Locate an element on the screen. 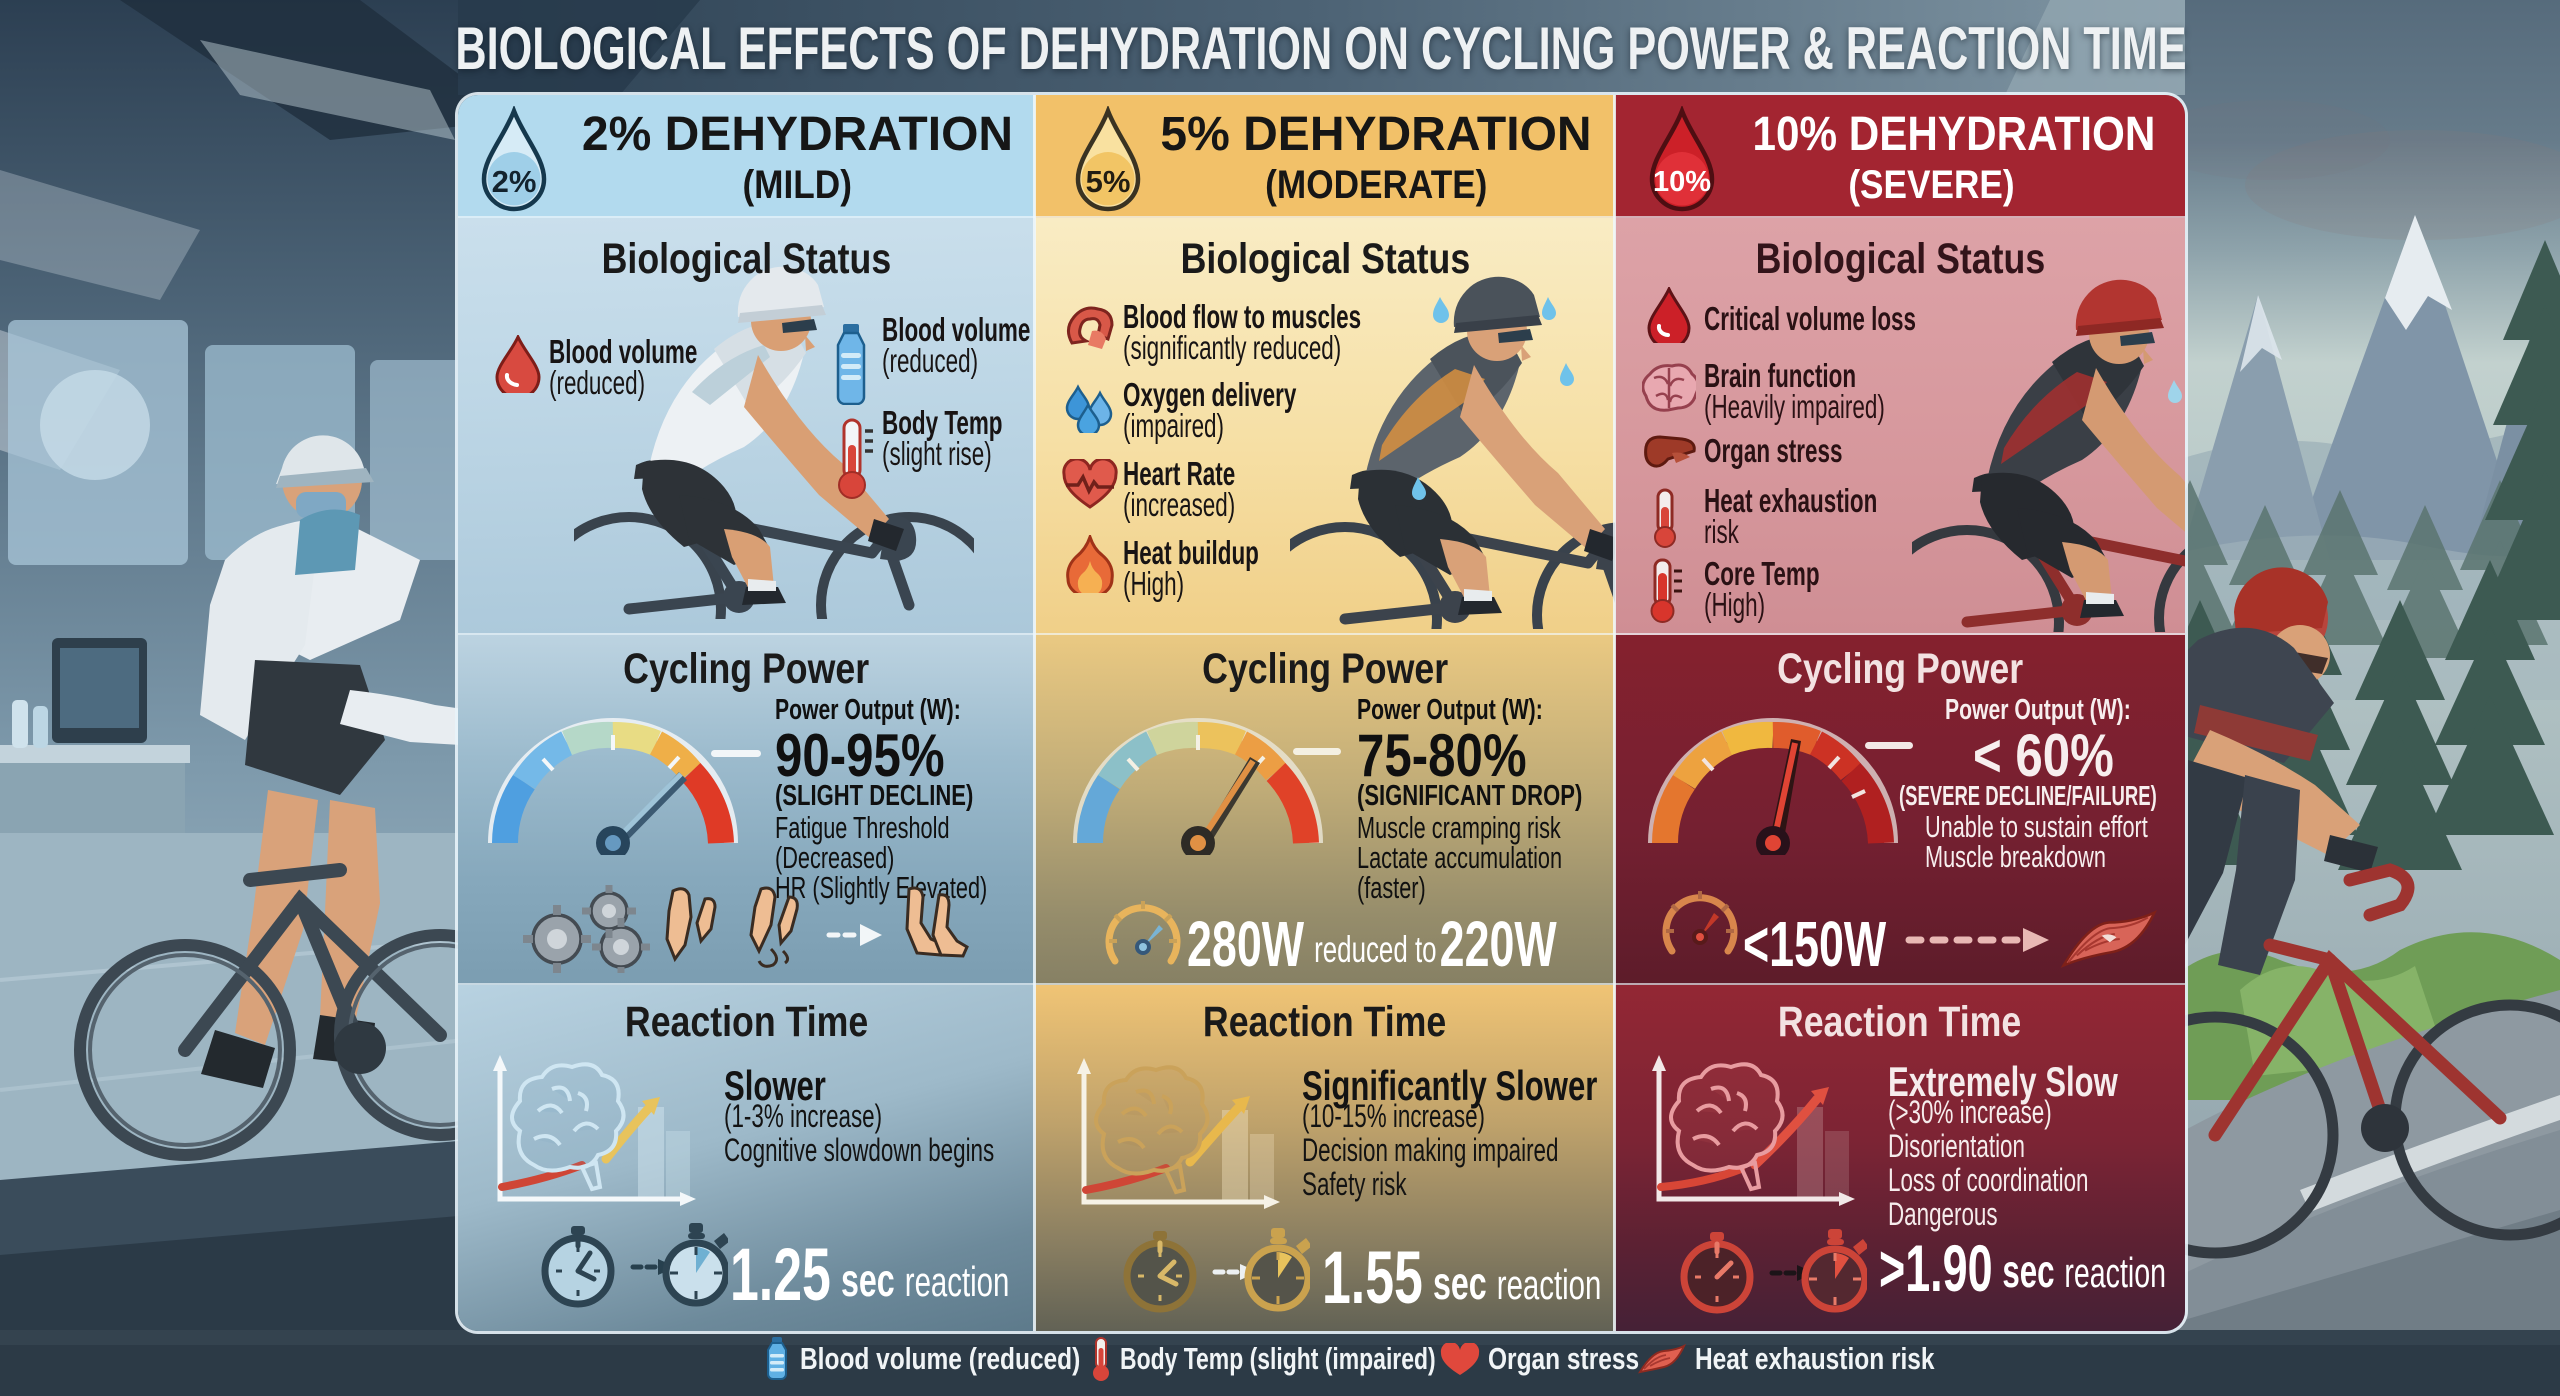 The image size is (2560, 1396). svg-text: 5% is located at coordinates (1108, 181).